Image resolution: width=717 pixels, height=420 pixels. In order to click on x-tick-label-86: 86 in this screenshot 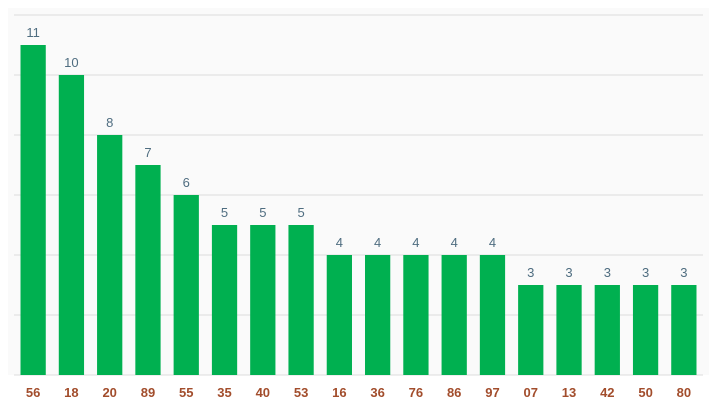, I will do `click(454, 392)`.